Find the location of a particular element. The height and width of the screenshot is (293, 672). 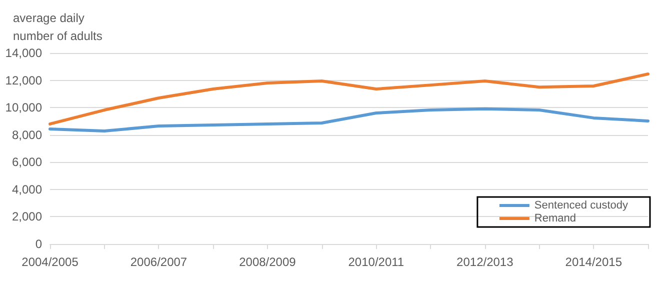

x-tick-label: 2012/2013 is located at coordinates (485, 262).